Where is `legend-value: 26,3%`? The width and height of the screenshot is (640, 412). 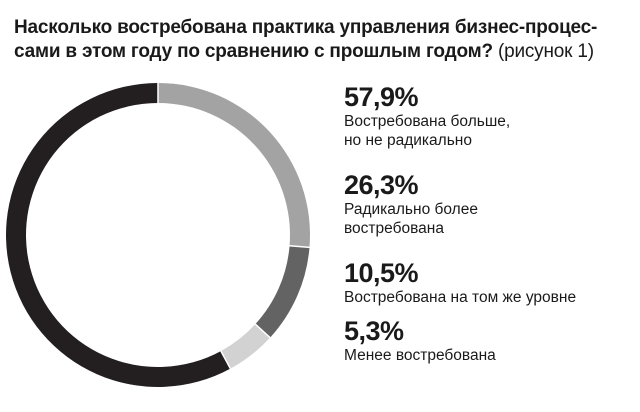
legend-value: 26,3% is located at coordinates (381, 185).